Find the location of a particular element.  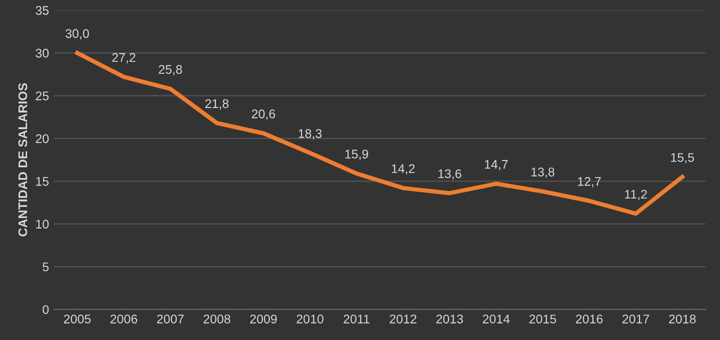

data-label: 13,8 is located at coordinates (542, 173).